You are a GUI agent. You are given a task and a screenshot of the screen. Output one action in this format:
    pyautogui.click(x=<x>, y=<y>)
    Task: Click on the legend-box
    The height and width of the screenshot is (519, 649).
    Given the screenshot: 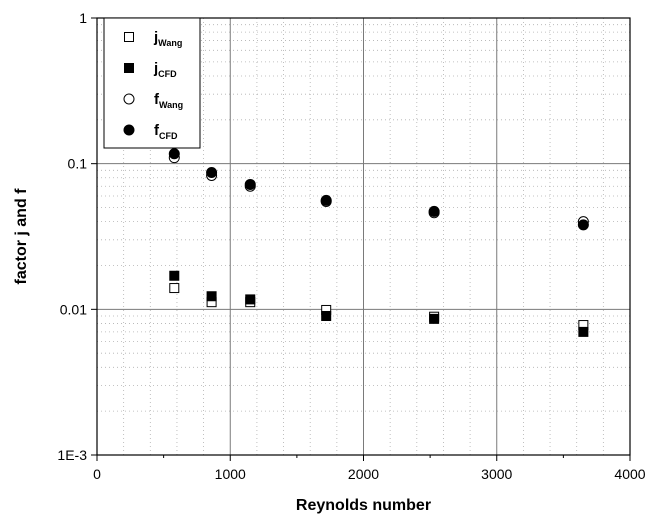 What is the action you would take?
    pyautogui.click(x=152, y=83)
    